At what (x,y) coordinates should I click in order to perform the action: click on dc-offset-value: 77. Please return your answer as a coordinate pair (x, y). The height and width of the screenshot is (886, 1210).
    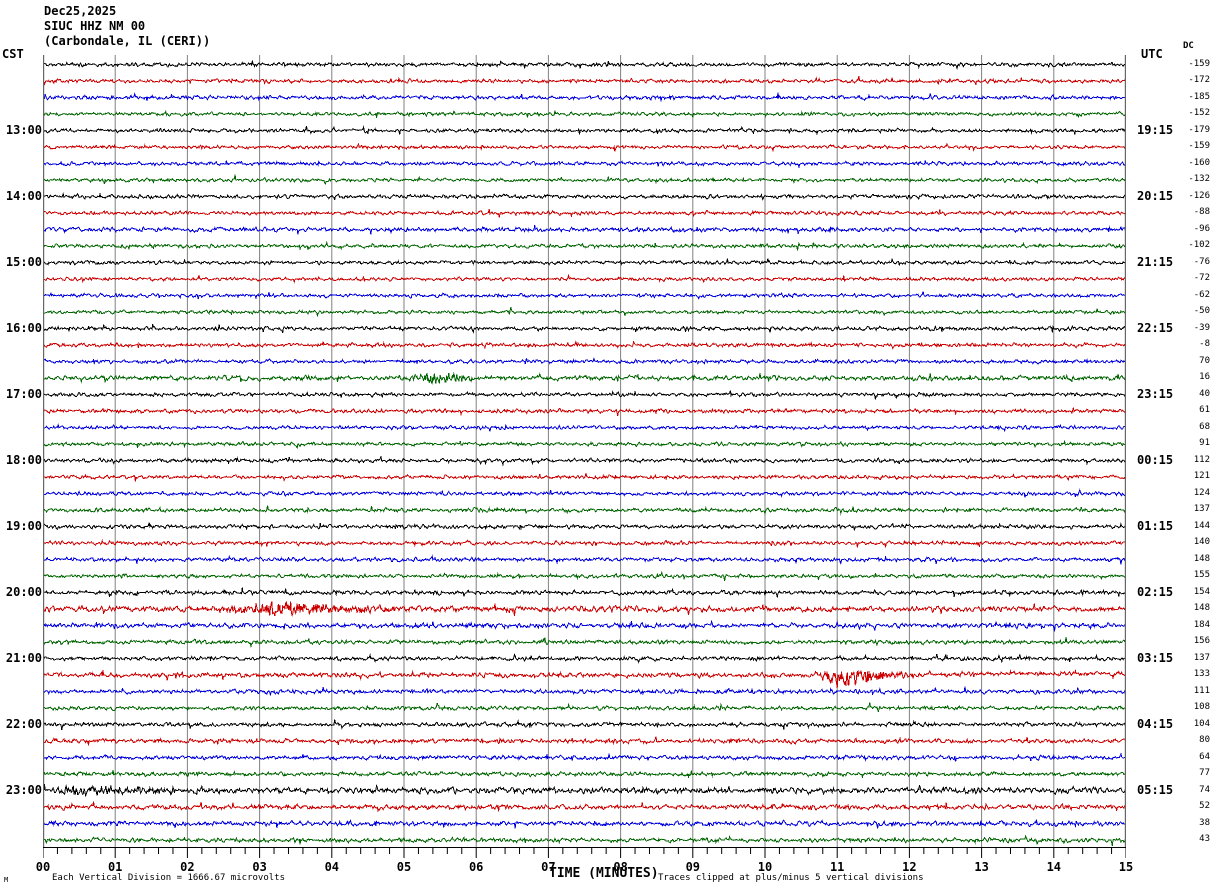
    Looking at the image, I should click on (1204, 773).